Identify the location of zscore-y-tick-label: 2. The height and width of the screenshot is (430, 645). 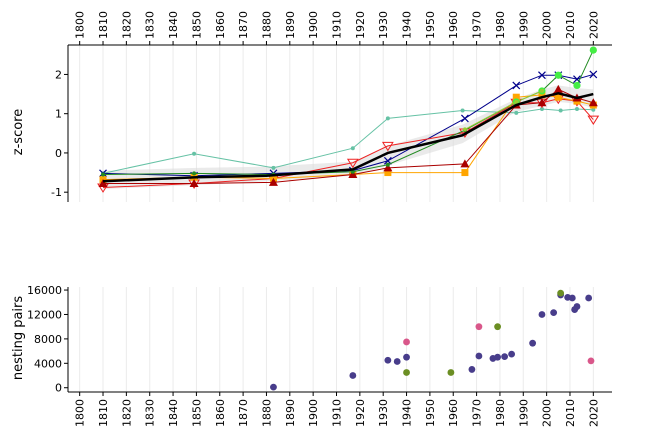
(58, 74).